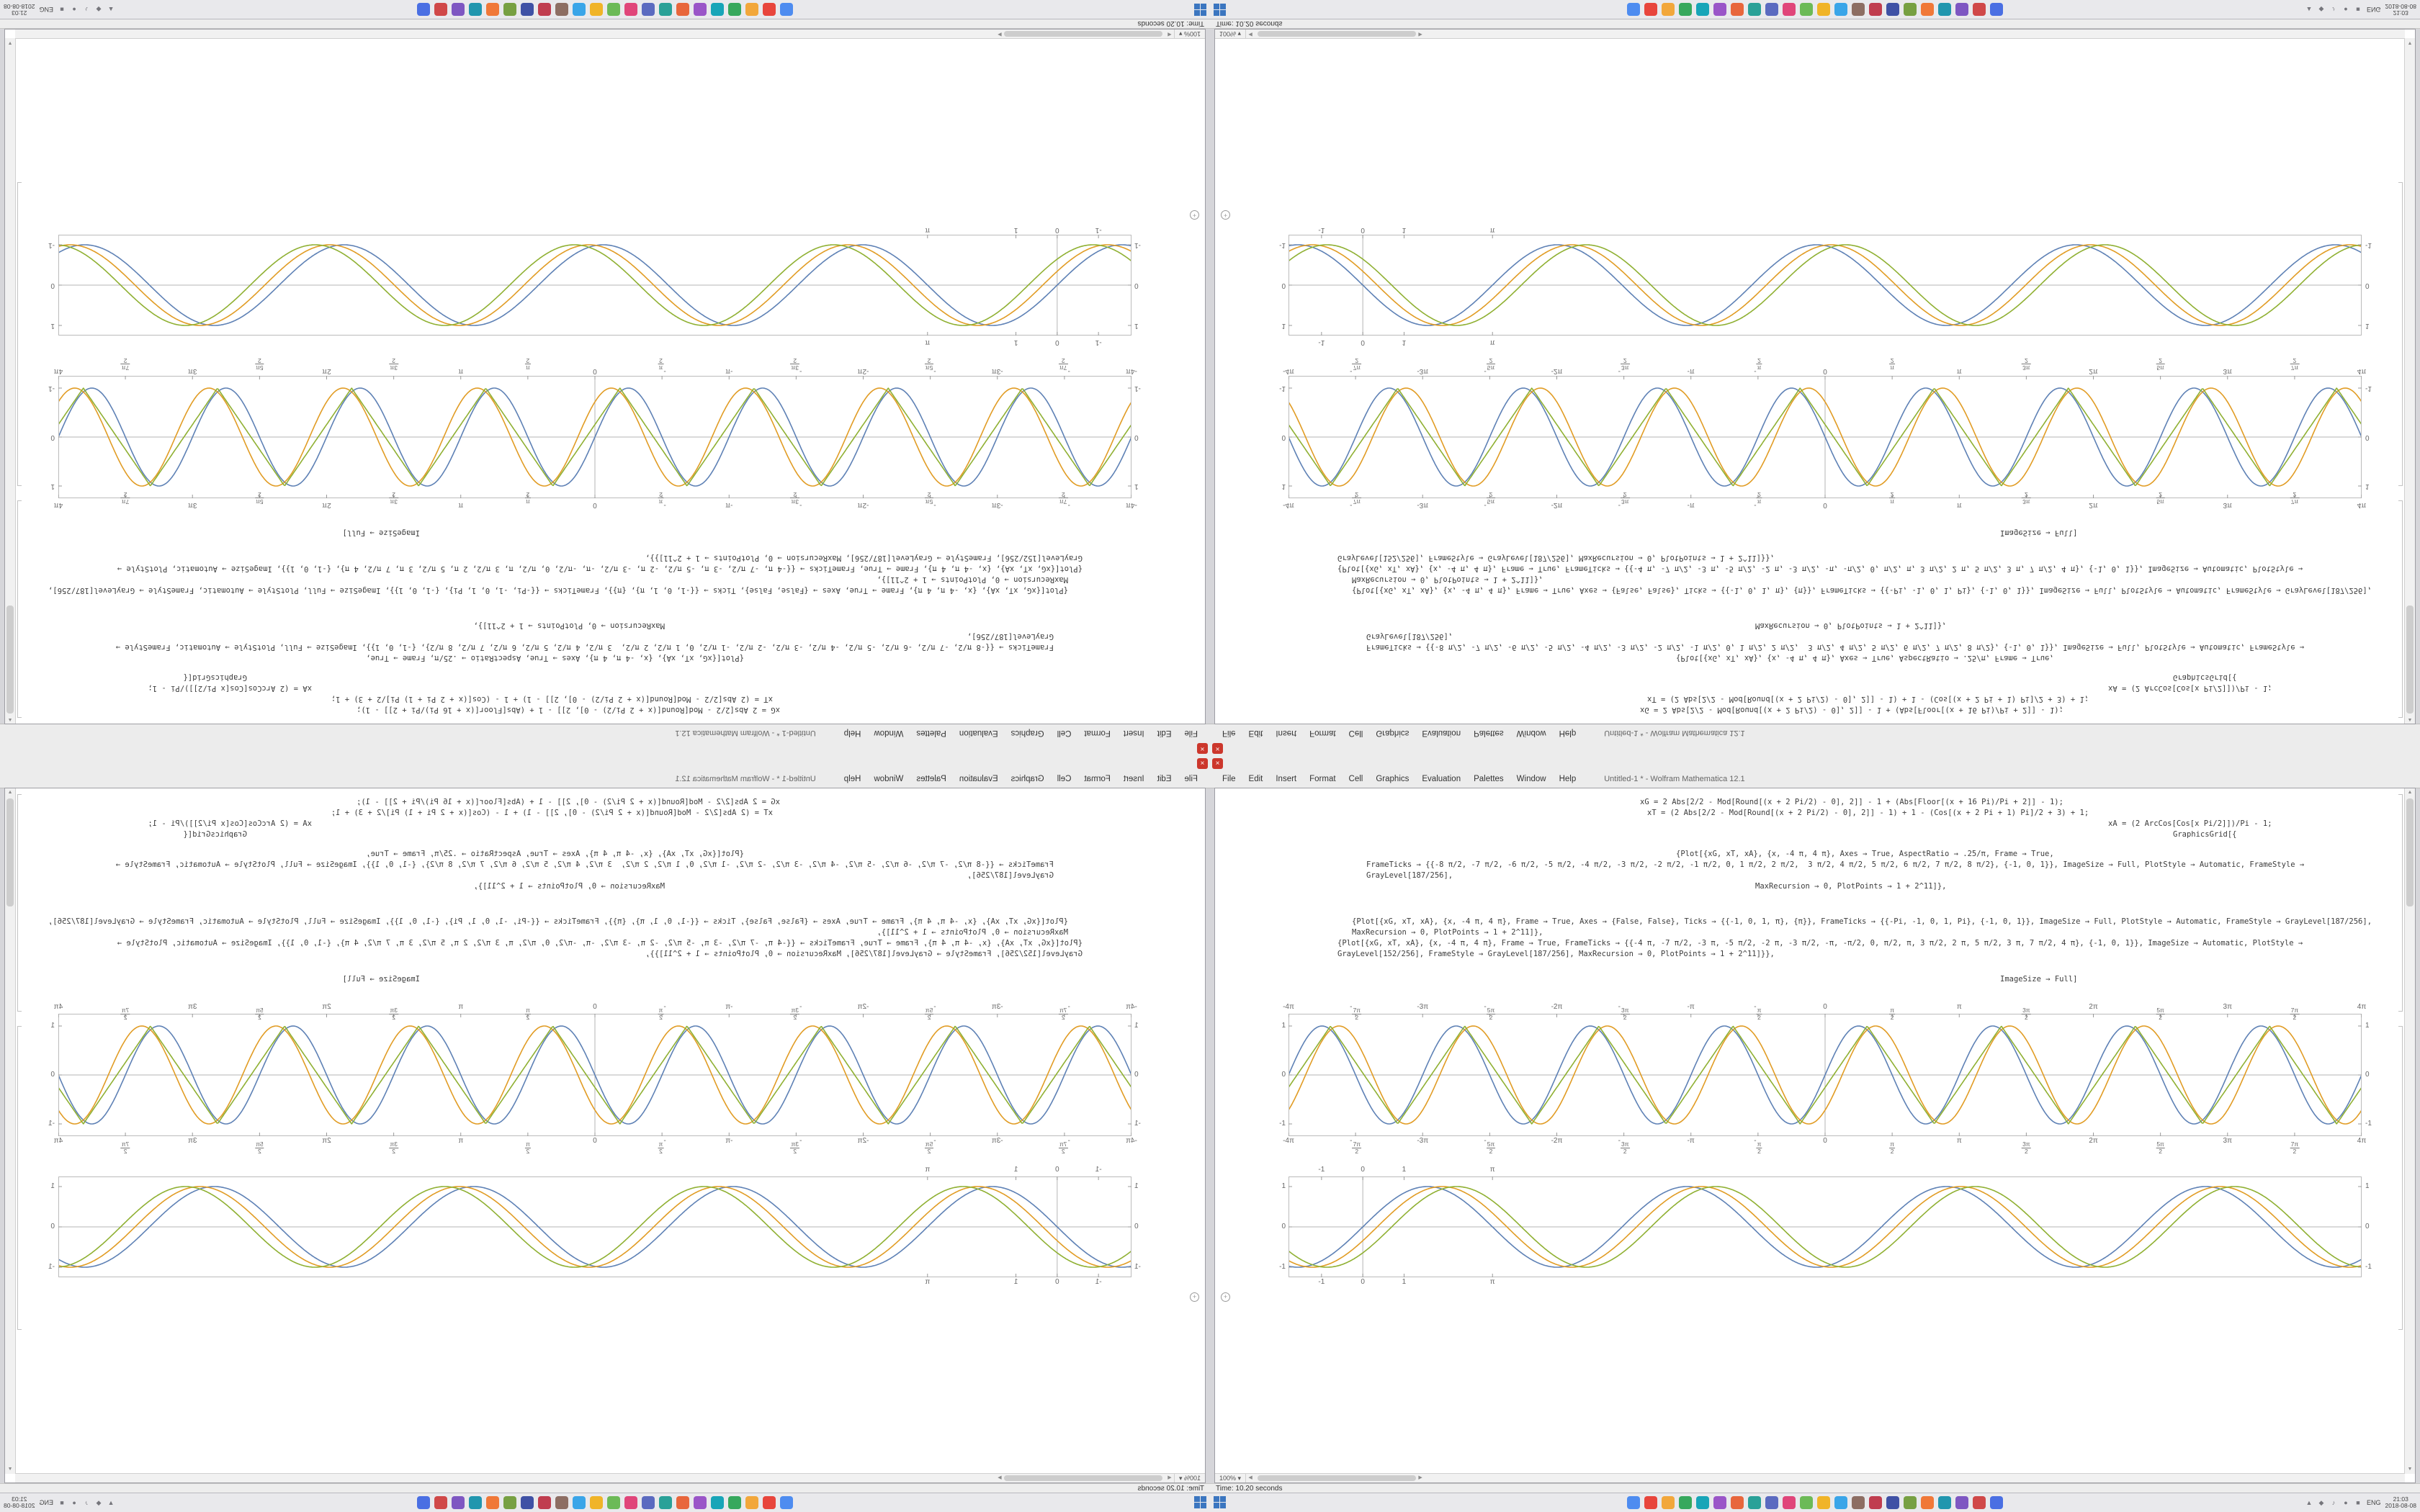 This screenshot has width=2420, height=1512. What do you see at coordinates (1189, 1478) in the screenshot?
I see `magnification-control: 100% ▾` at bounding box center [1189, 1478].